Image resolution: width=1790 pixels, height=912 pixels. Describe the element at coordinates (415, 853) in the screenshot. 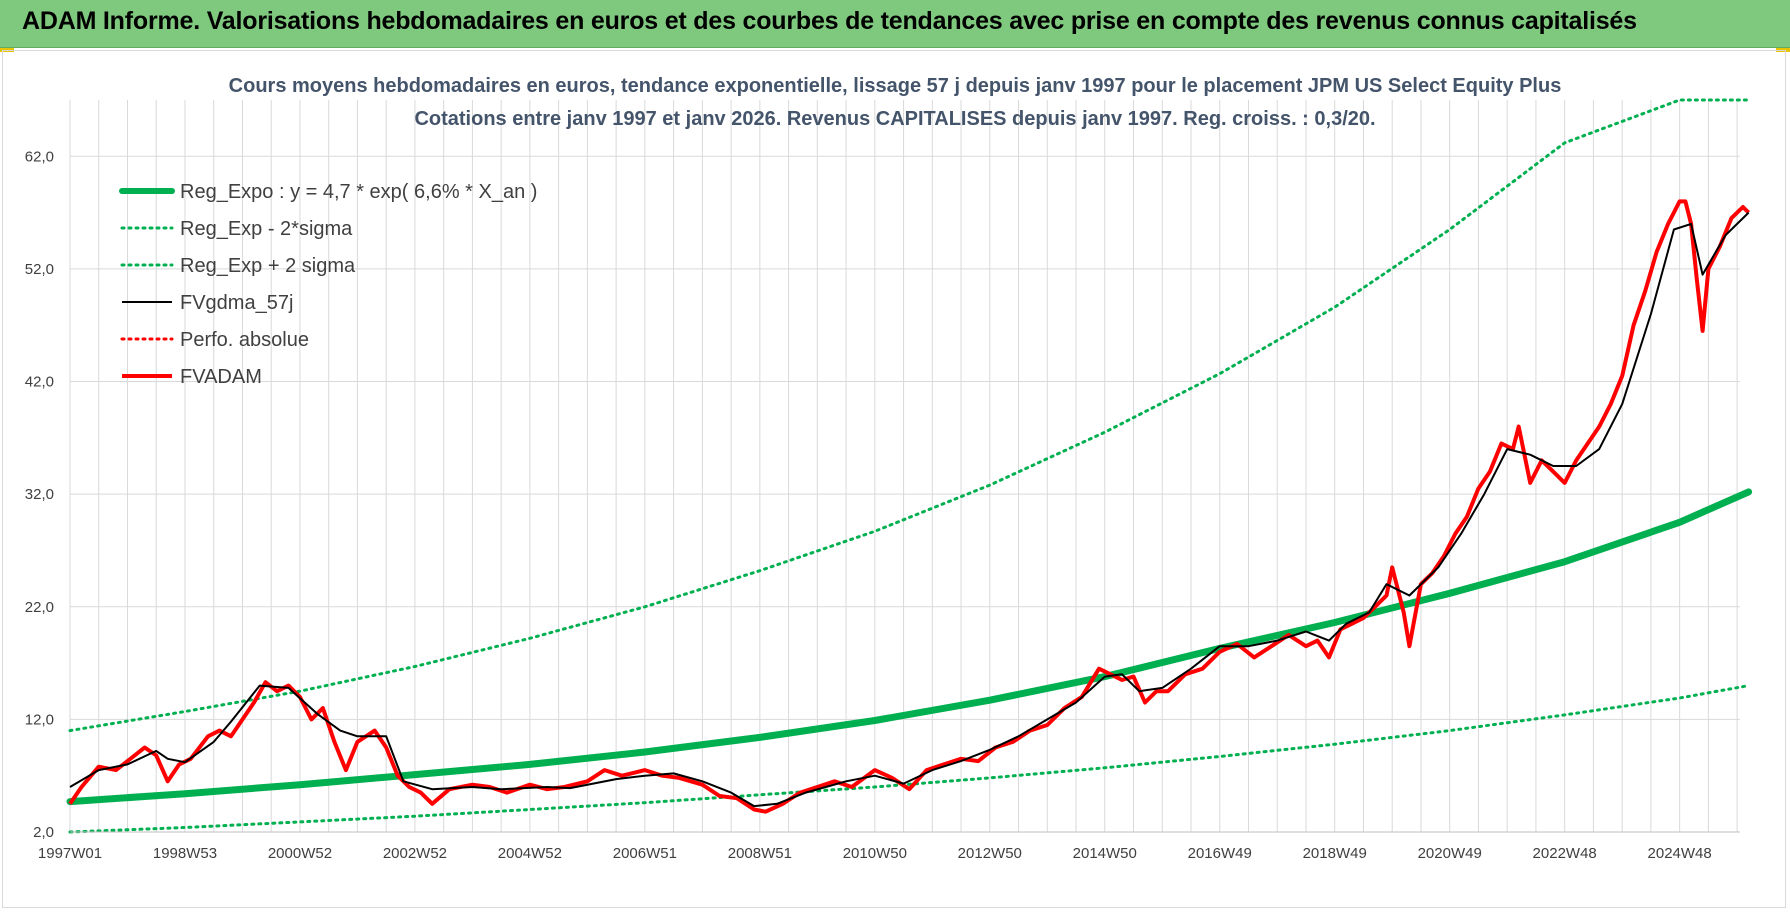

I see `x-tick-label: 2002W52` at that location.